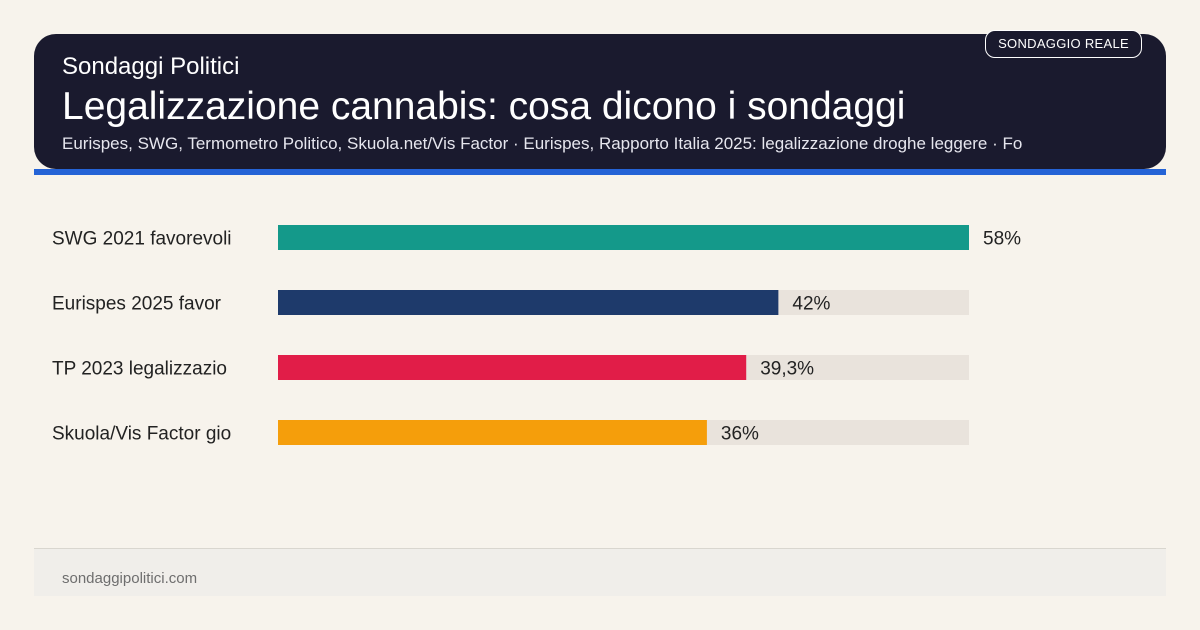 The image size is (1200, 630). What do you see at coordinates (600, 572) in the screenshot?
I see `footer: sondaggipolitici.com` at bounding box center [600, 572].